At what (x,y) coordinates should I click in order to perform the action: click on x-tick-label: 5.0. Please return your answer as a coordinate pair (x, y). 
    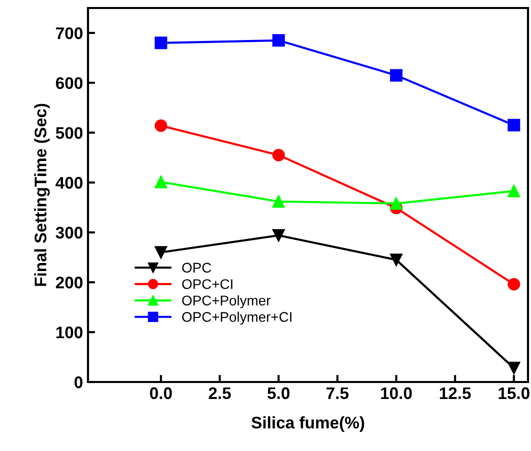
    Looking at the image, I should click on (279, 393).